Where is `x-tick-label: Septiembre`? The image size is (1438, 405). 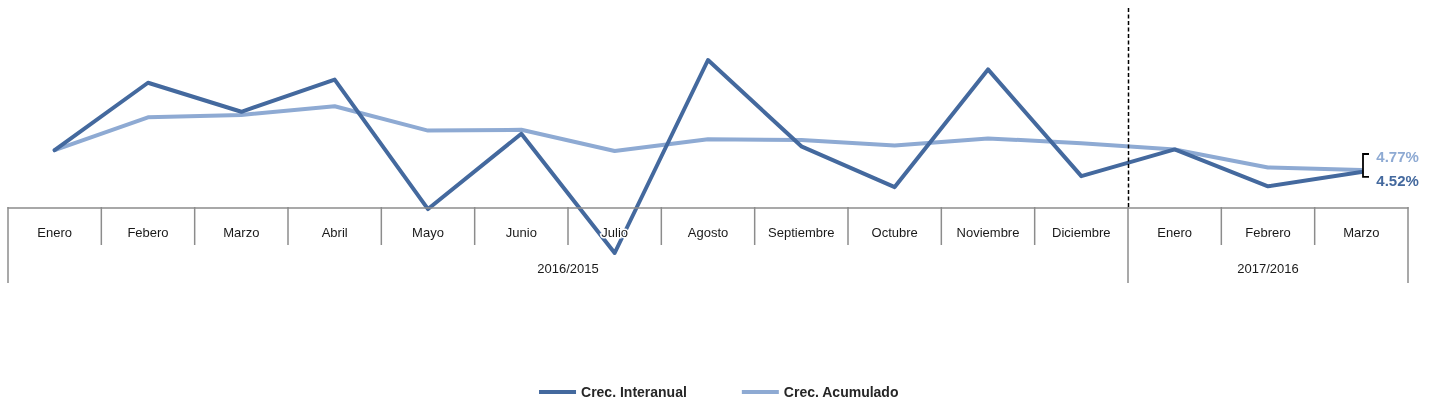 x-tick-label: Septiembre is located at coordinates (801, 233).